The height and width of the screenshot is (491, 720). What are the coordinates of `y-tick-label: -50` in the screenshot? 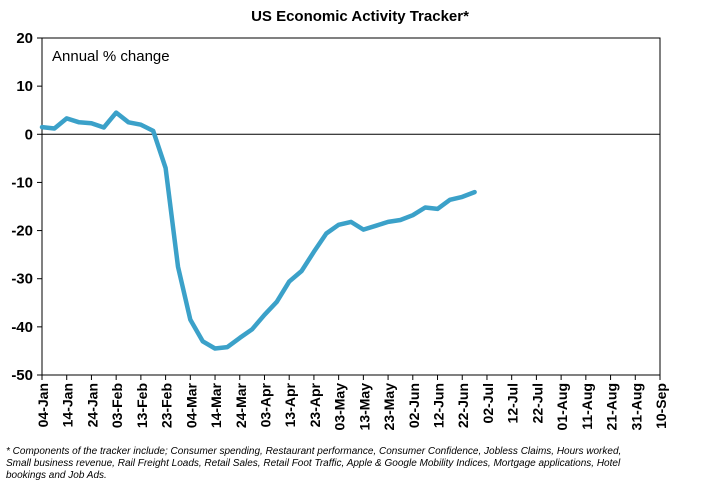 It's located at (22, 375).